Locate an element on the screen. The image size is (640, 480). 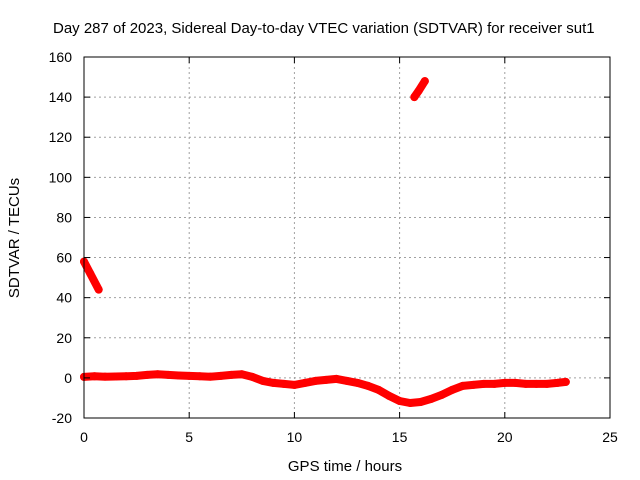
y-tick-label: 40 is located at coordinates (64, 298).